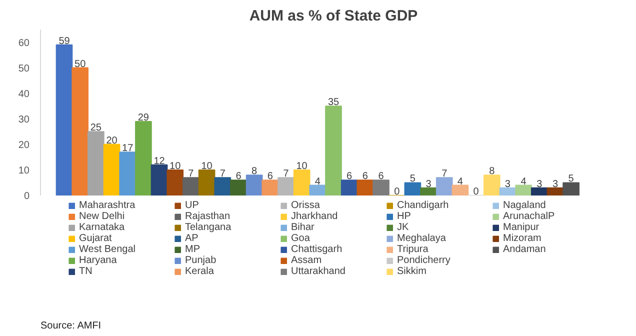 The height and width of the screenshot is (336, 636). Describe the element at coordinates (423, 205) in the screenshot. I see `legend-label: Chandigarh` at that location.